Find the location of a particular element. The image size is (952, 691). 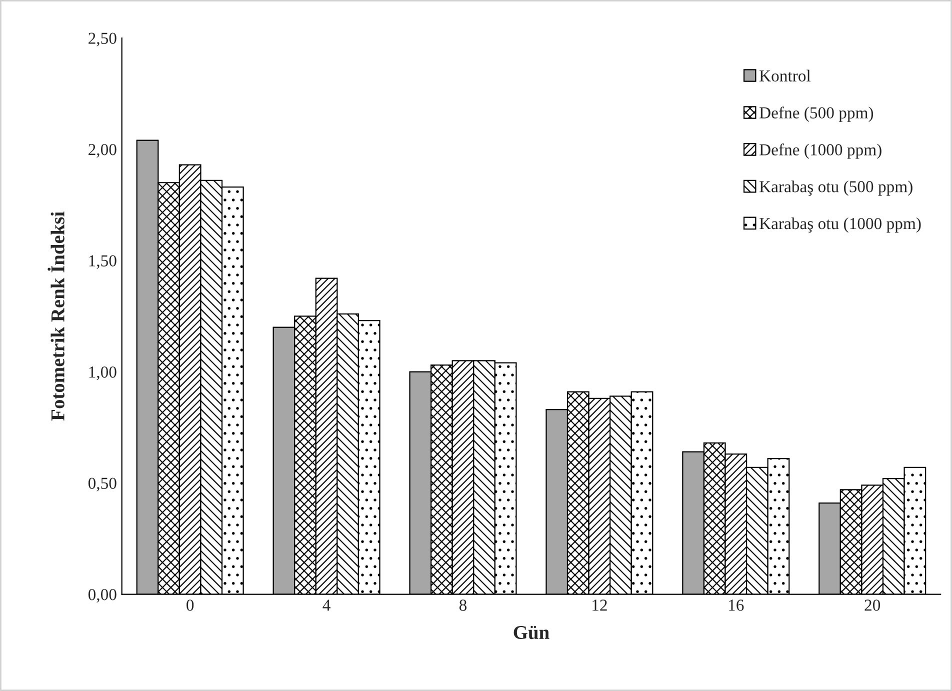

legend-label: Defne (1000 ppm) is located at coordinates (821, 151).